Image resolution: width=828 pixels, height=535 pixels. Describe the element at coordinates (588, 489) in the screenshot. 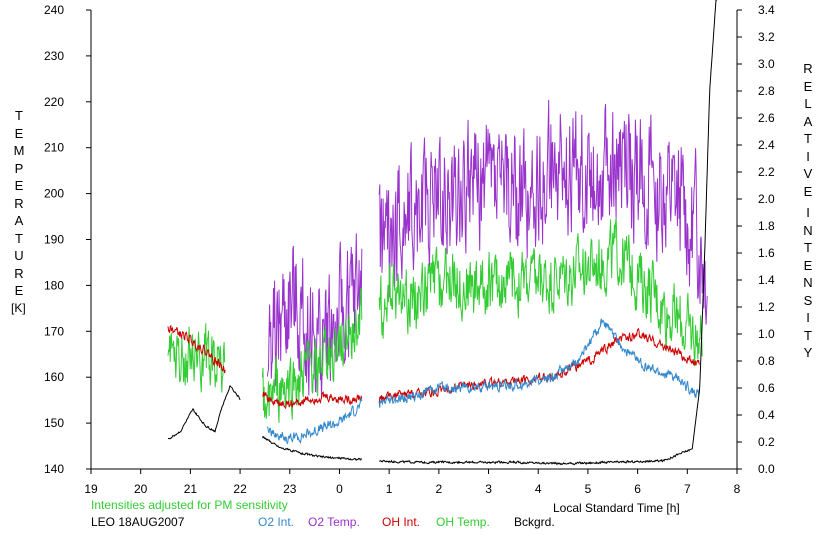

I see `x-tick-label: 5` at that location.